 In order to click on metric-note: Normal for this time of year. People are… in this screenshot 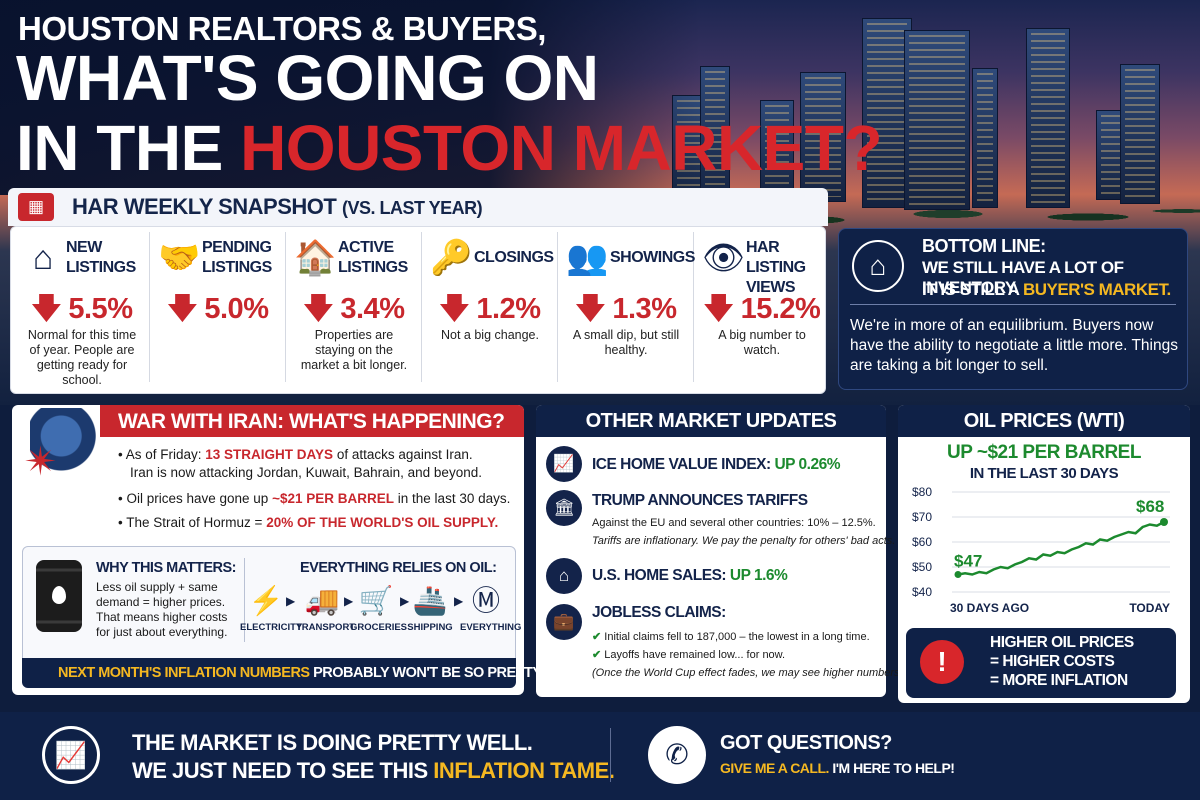, I will do `click(82, 357)`.